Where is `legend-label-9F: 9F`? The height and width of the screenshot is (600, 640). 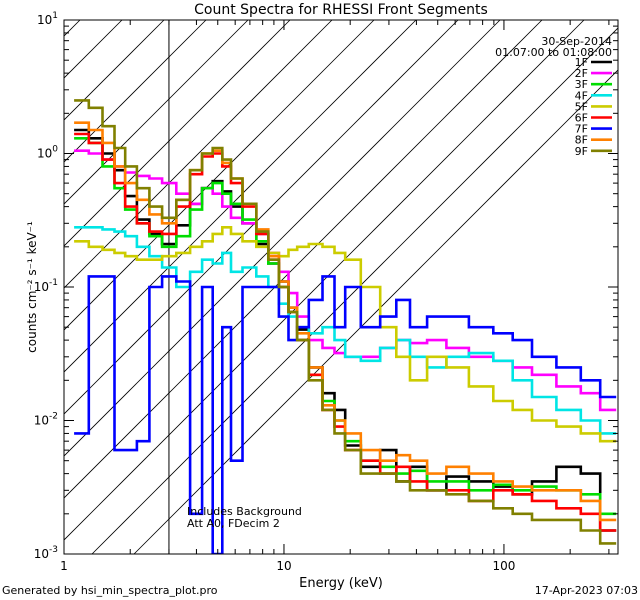
legend-label-9F: 9F is located at coordinates (581, 151).